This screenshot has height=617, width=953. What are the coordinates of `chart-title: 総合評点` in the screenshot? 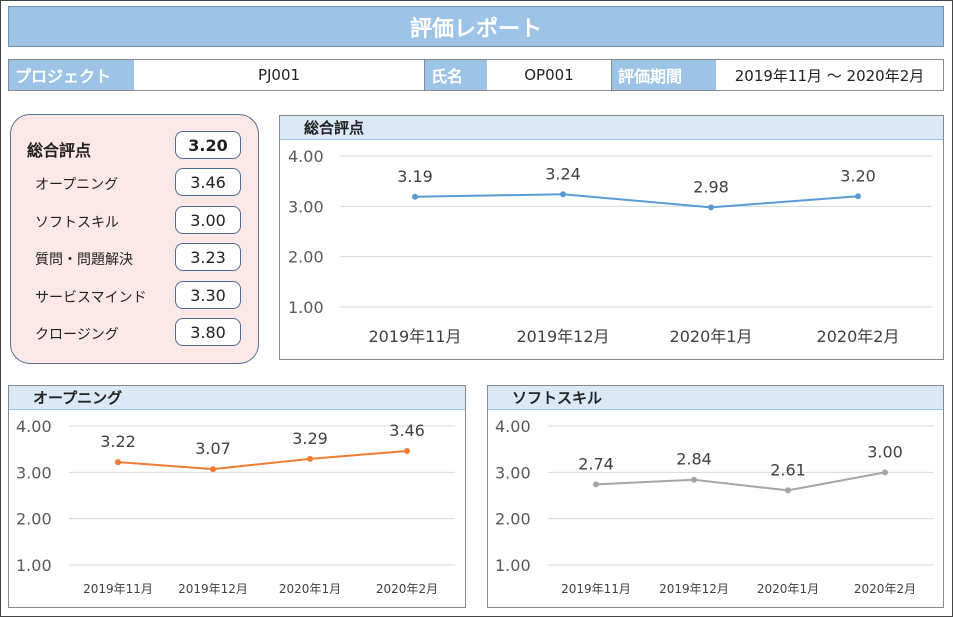 It's located at (611, 128).